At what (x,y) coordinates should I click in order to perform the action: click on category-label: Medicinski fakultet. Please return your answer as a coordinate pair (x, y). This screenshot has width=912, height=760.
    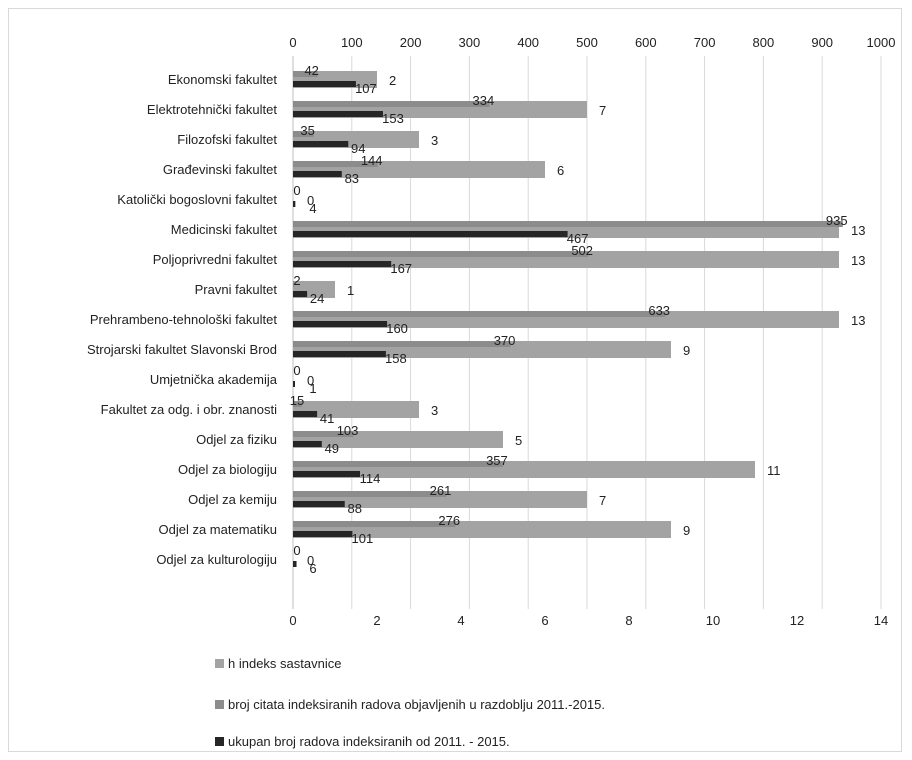
    Looking at the image, I should click on (224, 229).